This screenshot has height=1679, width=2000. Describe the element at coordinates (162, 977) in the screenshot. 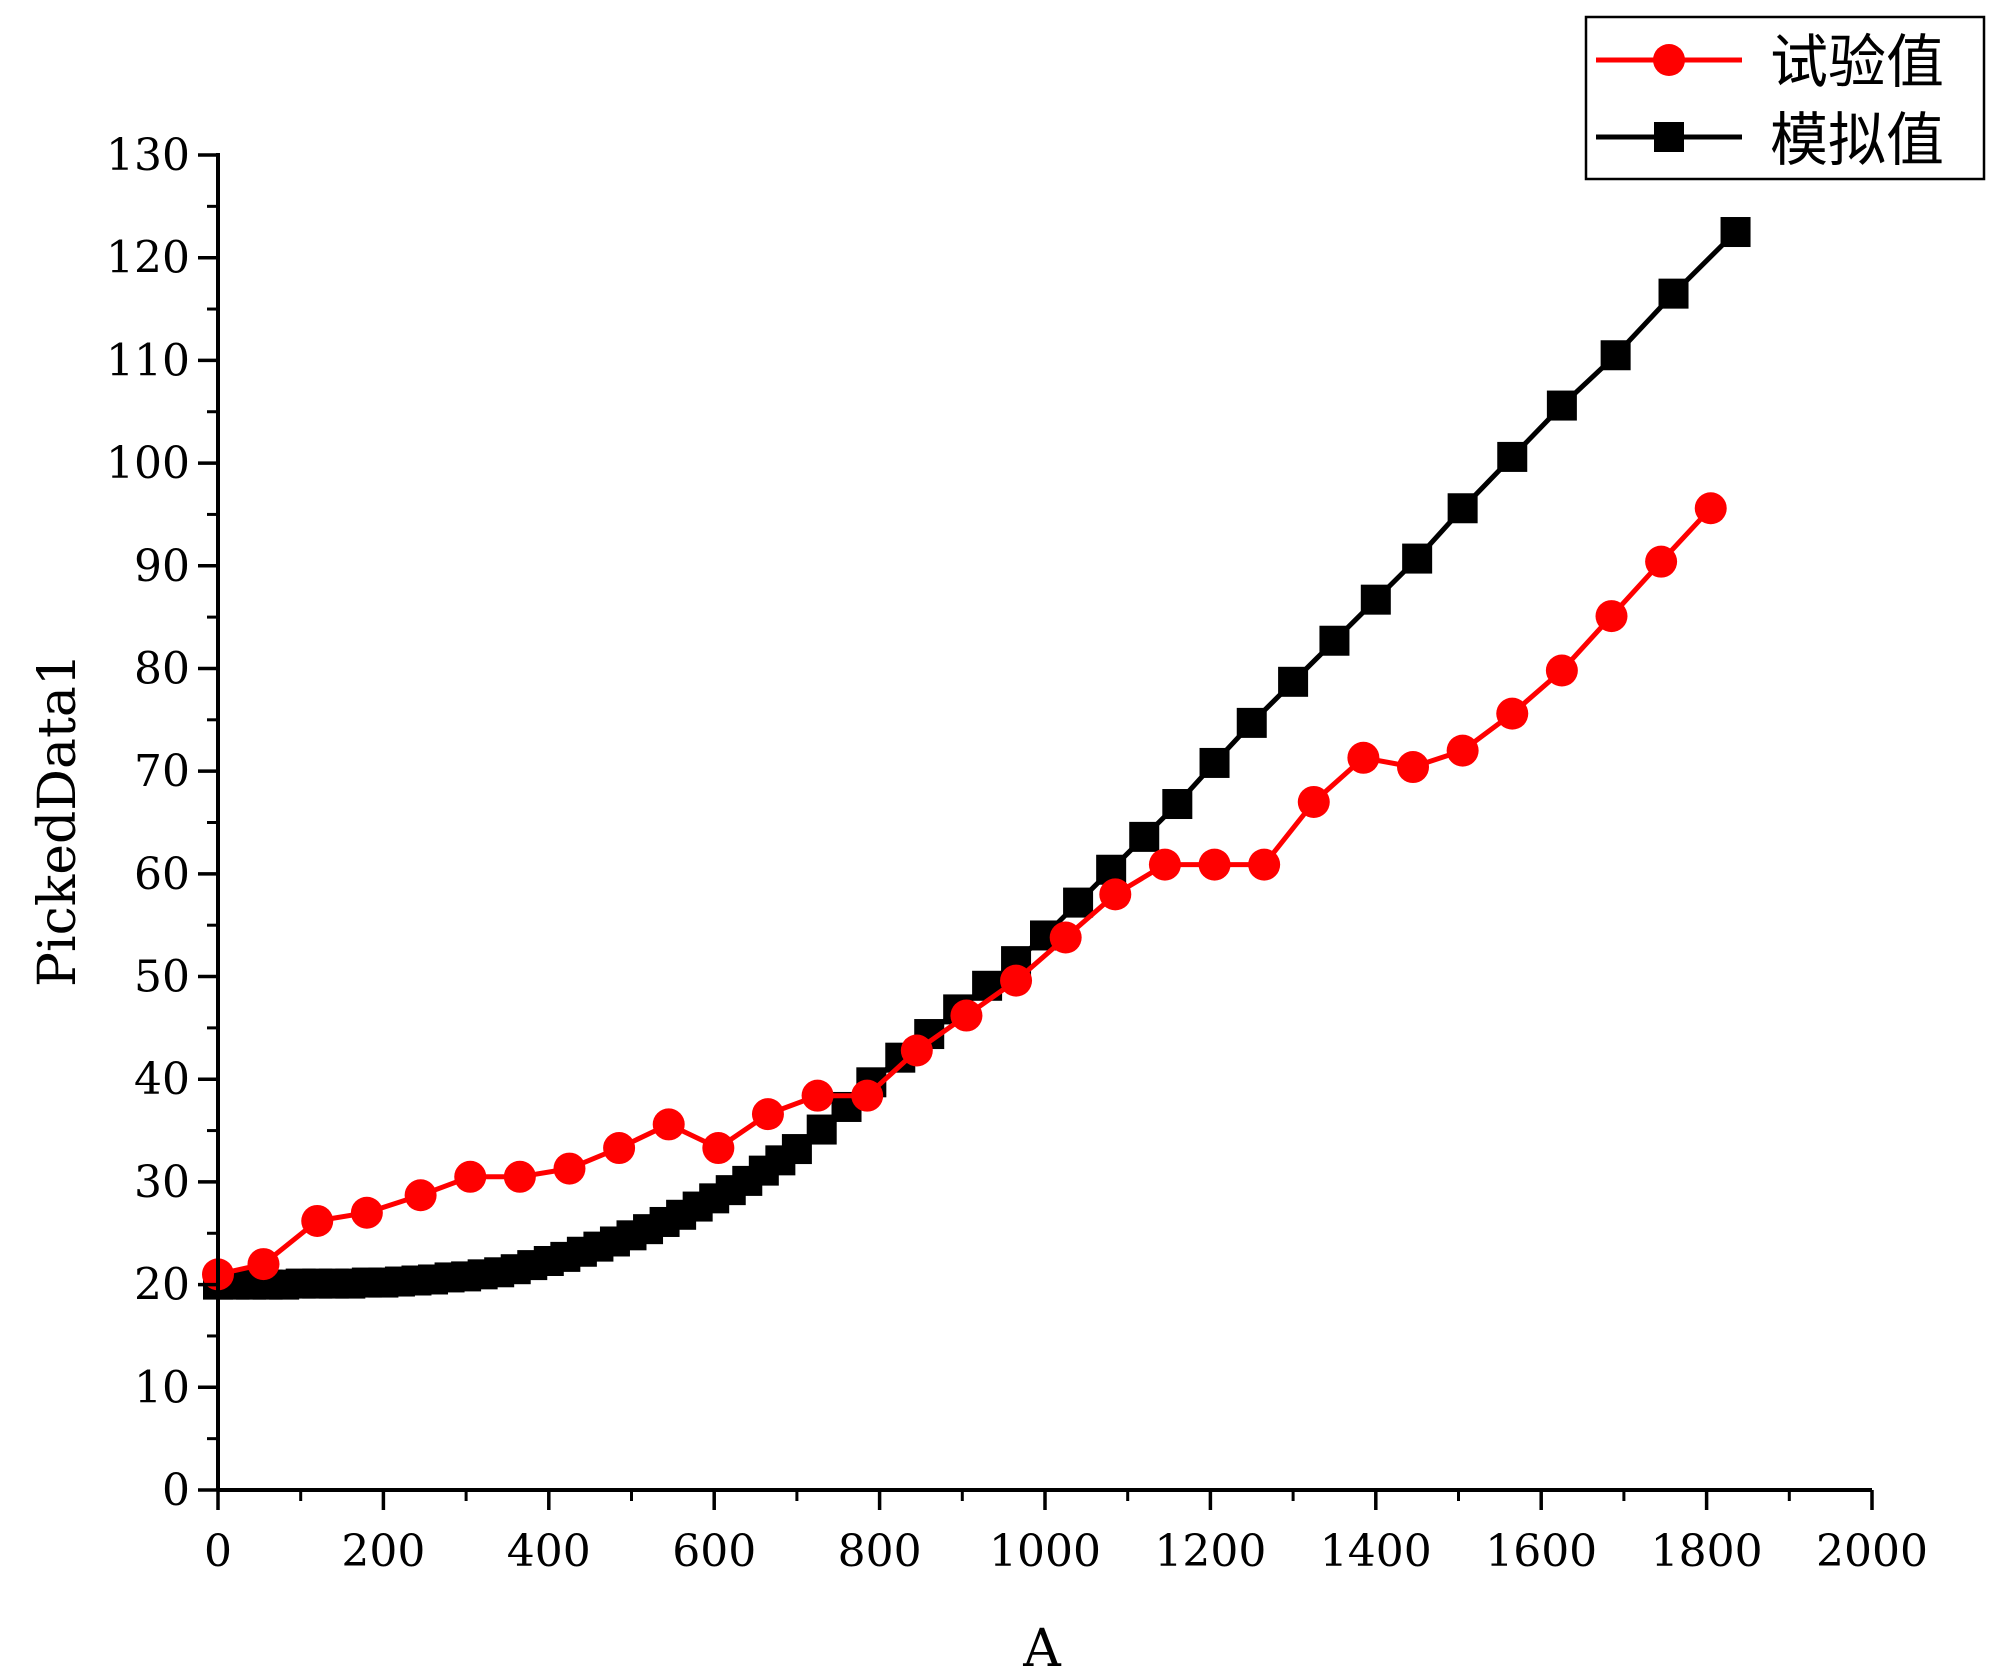

I see `y-tick-label: 50` at that location.